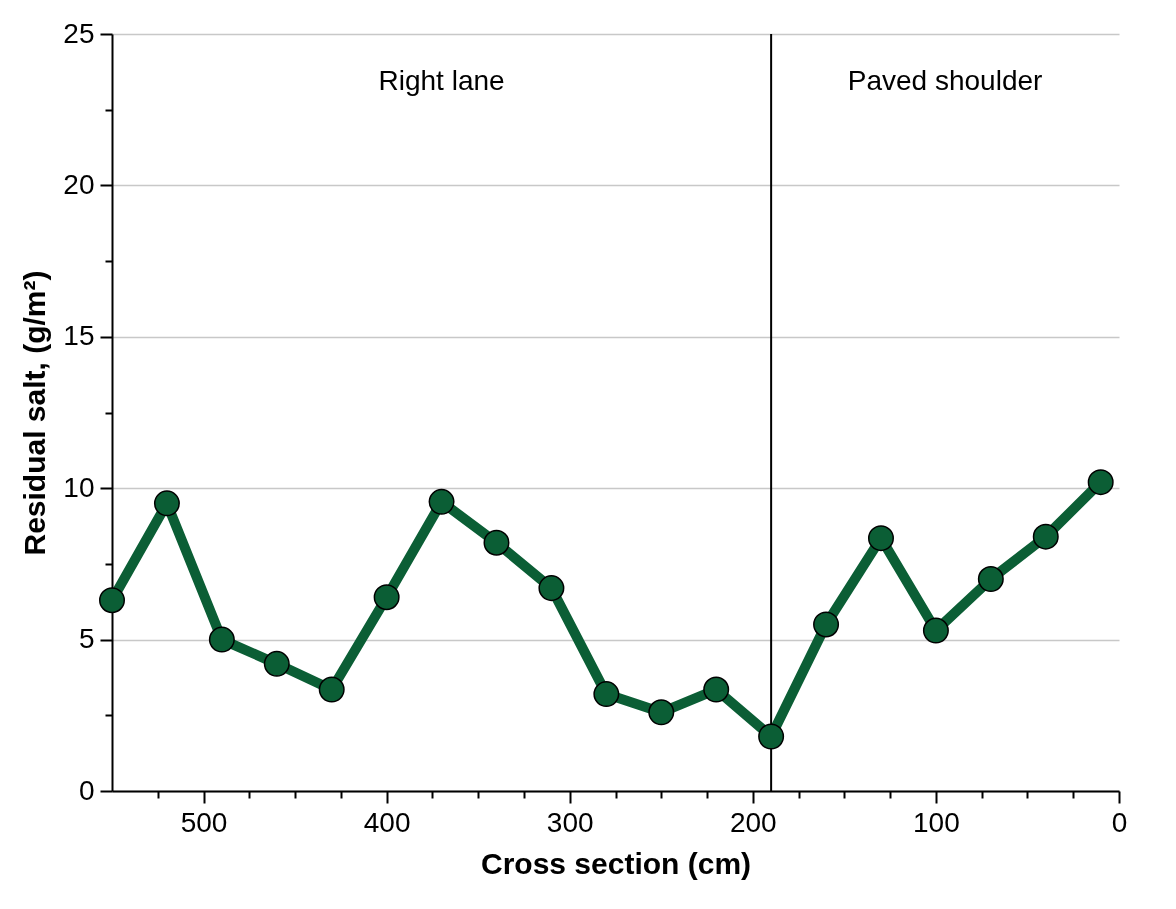 Image resolution: width=1176 pixels, height=909 pixels. I want to click on x-tick-label: 0, so click(1119, 822).